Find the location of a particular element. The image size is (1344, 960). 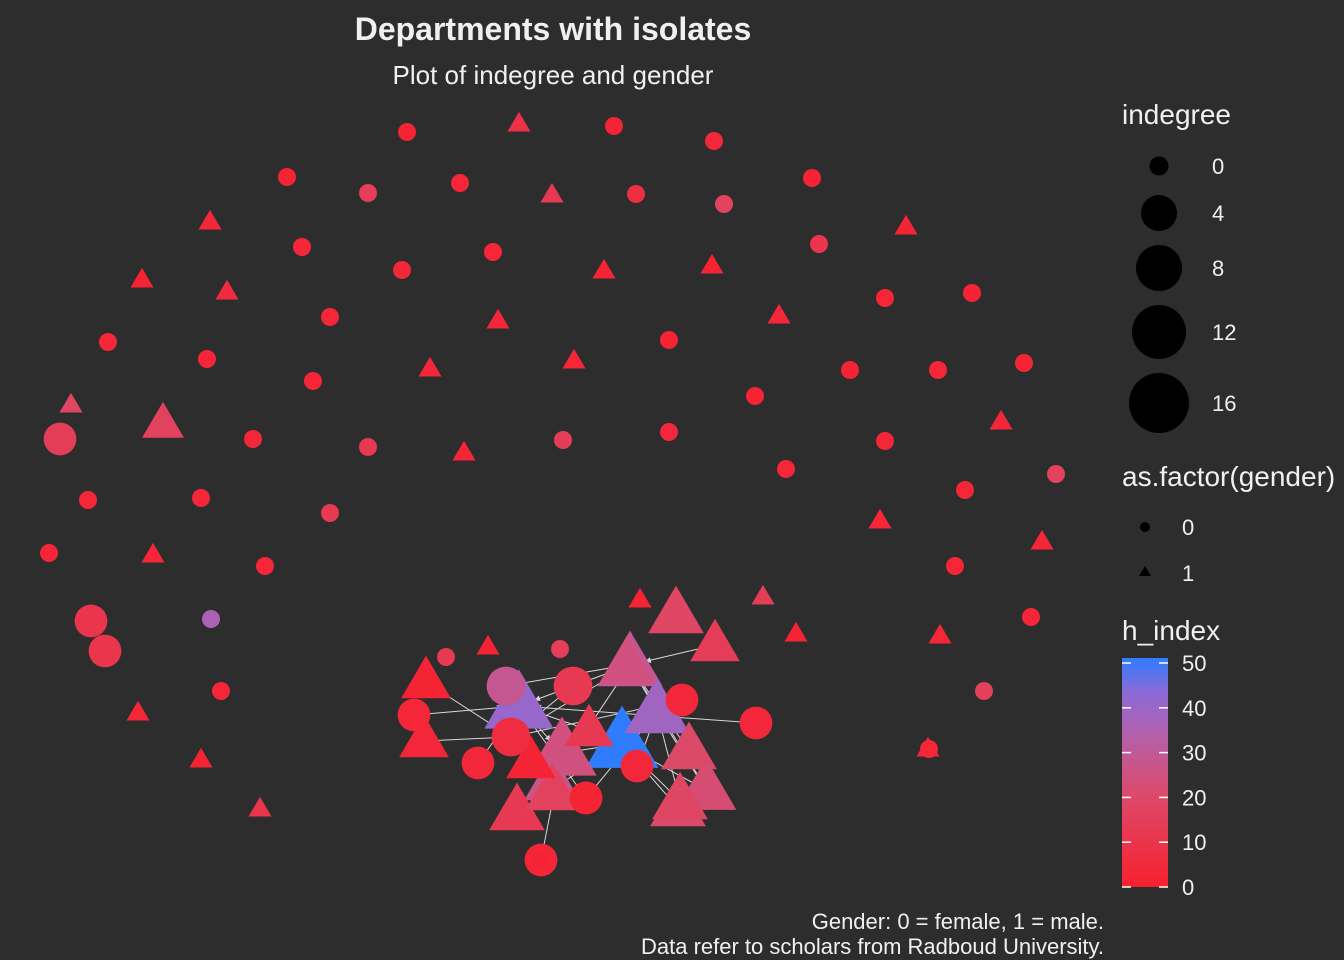

legend-gender-circle is located at coordinates (1145, 527).